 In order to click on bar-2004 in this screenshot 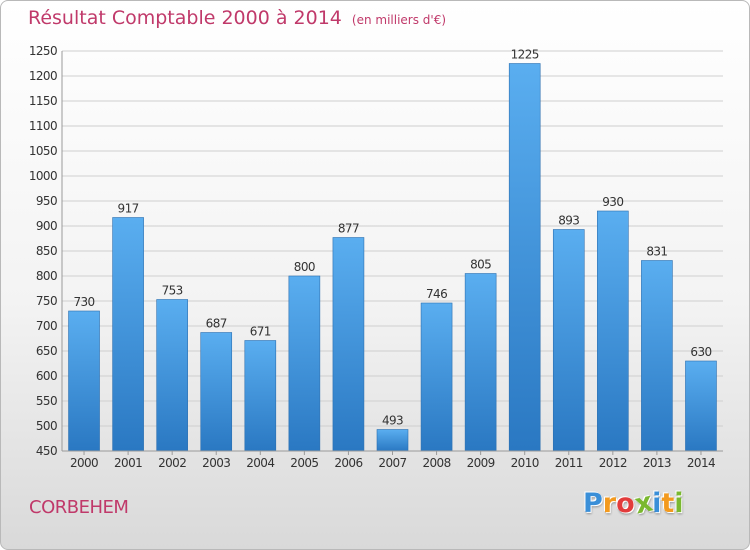, I will do `click(260, 396)`.